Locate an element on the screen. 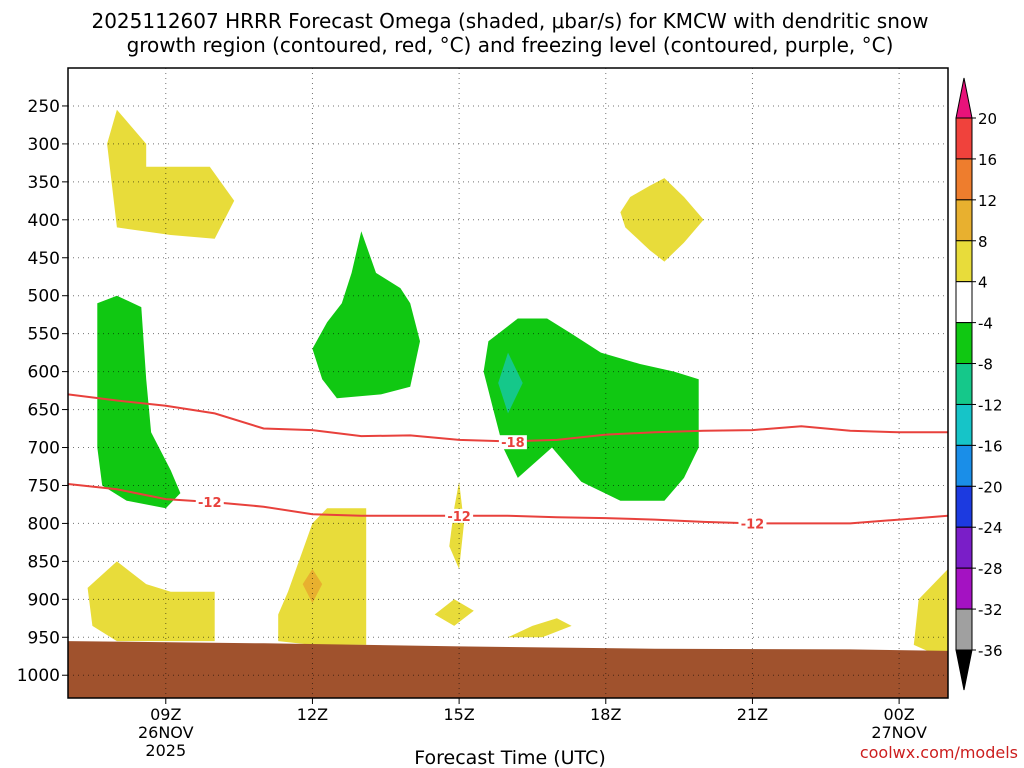 The height and width of the screenshot is (768, 1024). credit-text: coolwx.com/models is located at coordinates (939, 752).